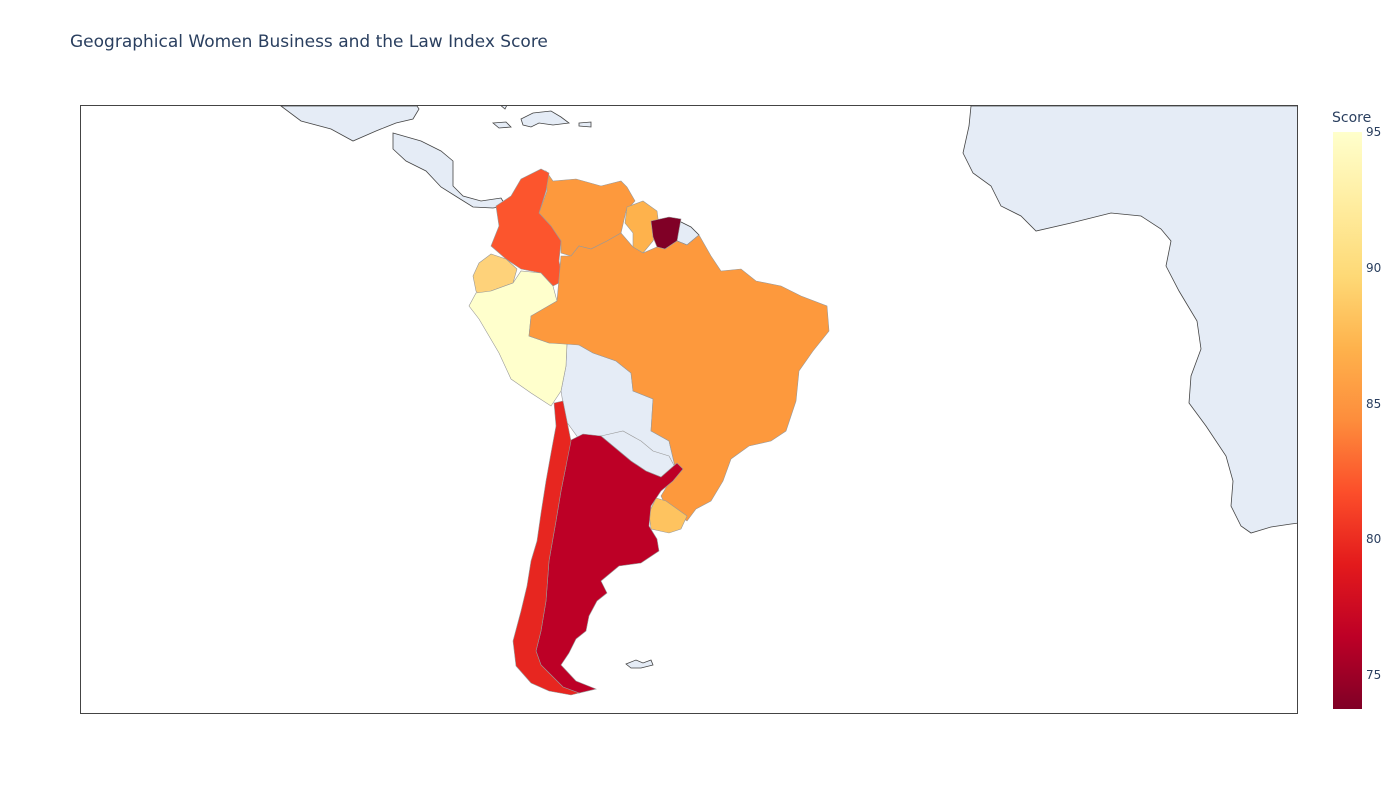  What do you see at coordinates (1374, 132) in the screenshot?
I see `colorbar-tick-95: 95` at bounding box center [1374, 132].